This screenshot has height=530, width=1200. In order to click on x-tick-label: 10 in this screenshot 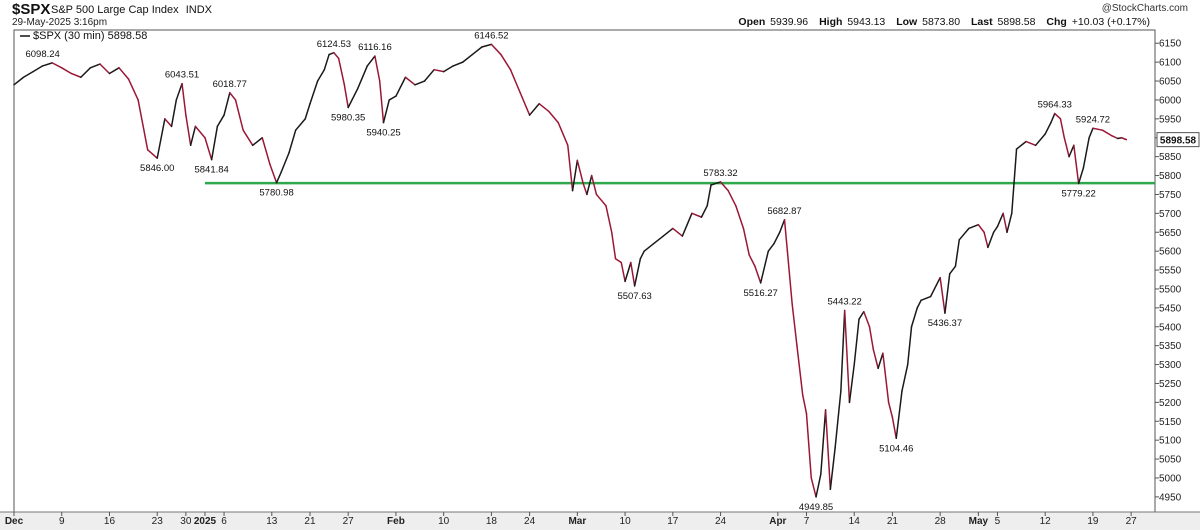, I will do `click(444, 521)`.